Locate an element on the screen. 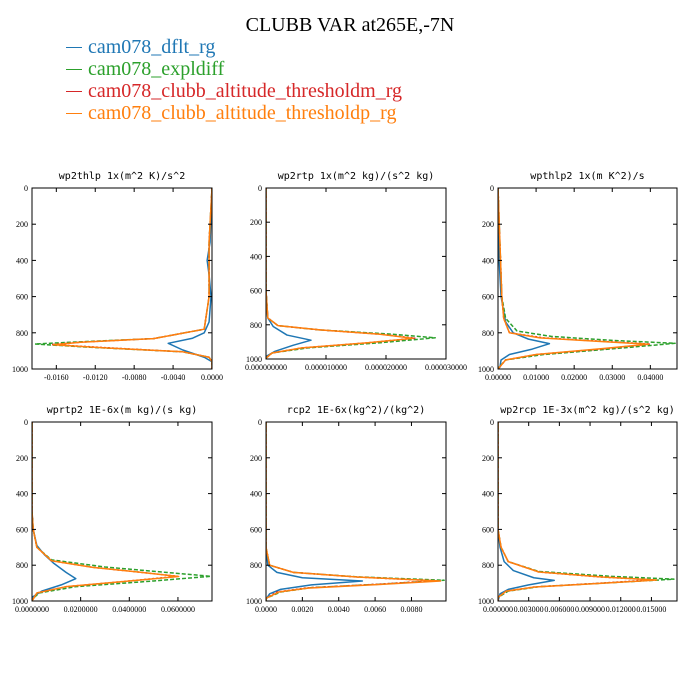 This screenshot has height=700, width=700. x-tick-label: 0.000010000 is located at coordinates (326, 367).